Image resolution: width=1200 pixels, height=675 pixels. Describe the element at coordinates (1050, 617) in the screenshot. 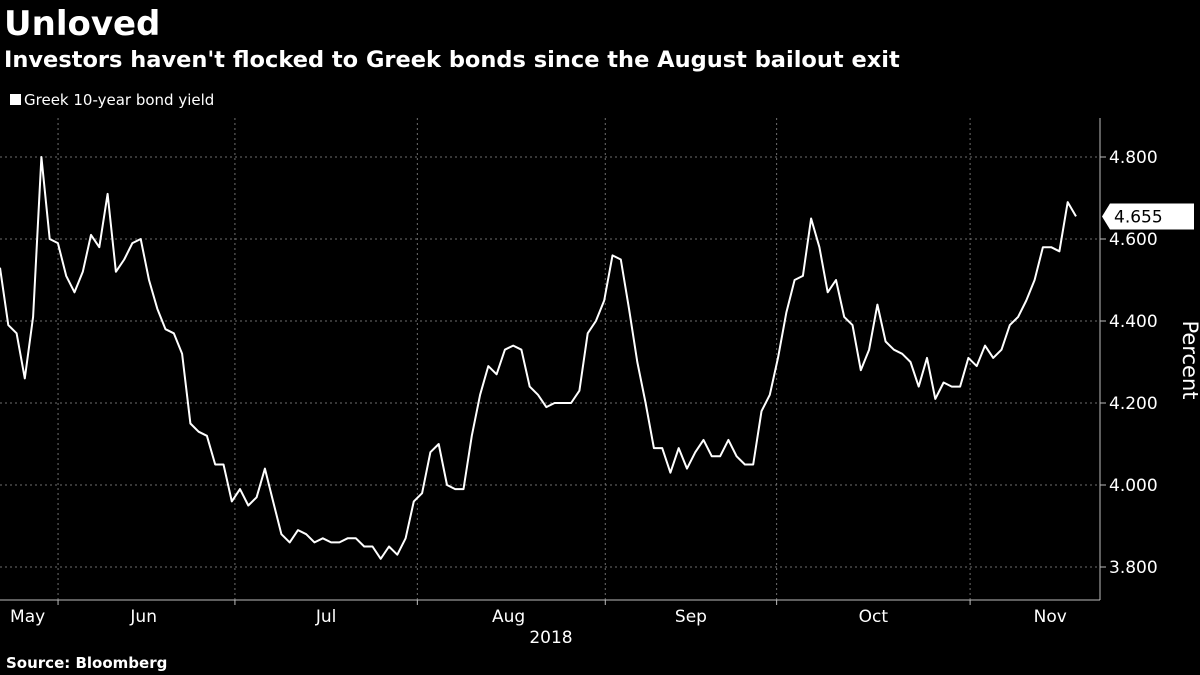

I see `x-tick-label: Nov` at that location.